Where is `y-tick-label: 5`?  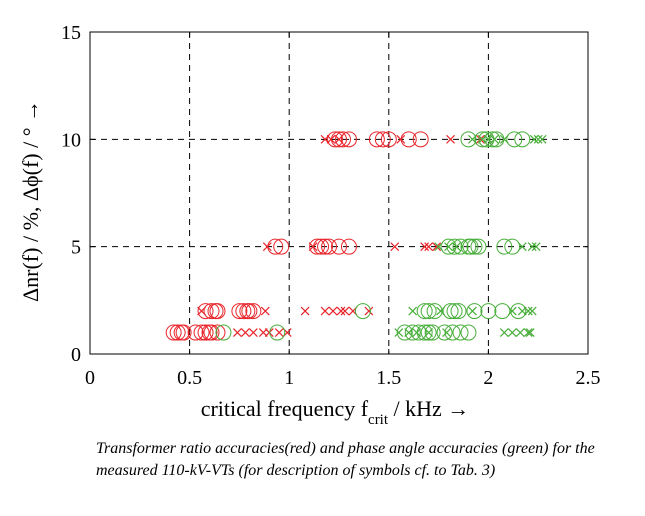
y-tick-label: 5 is located at coordinates (76, 248).